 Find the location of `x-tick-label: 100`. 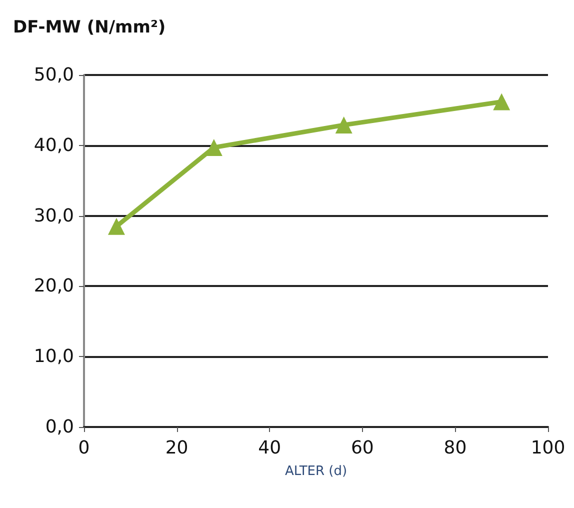

x-tick-label: 100 is located at coordinates (548, 448).